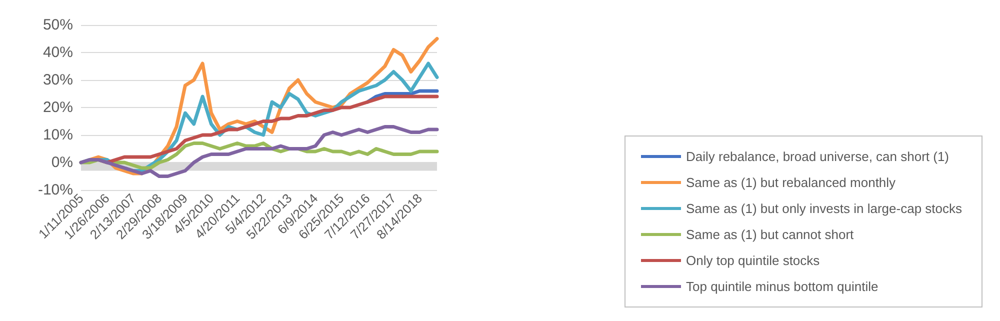  I want to click on line-series, so click(259, 151).